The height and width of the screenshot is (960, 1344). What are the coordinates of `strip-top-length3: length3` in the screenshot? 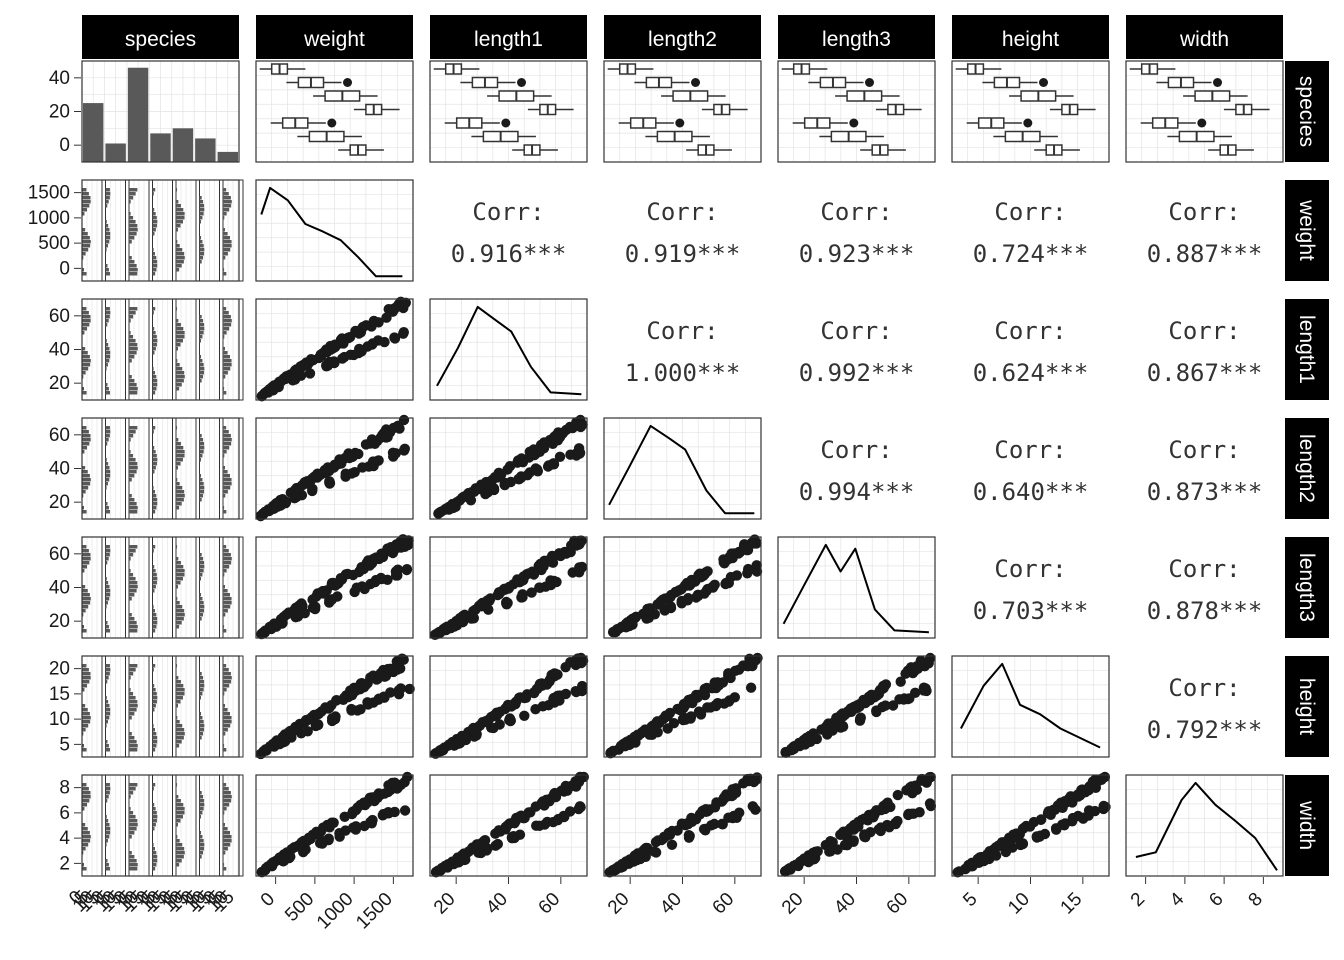 It's located at (856, 37).